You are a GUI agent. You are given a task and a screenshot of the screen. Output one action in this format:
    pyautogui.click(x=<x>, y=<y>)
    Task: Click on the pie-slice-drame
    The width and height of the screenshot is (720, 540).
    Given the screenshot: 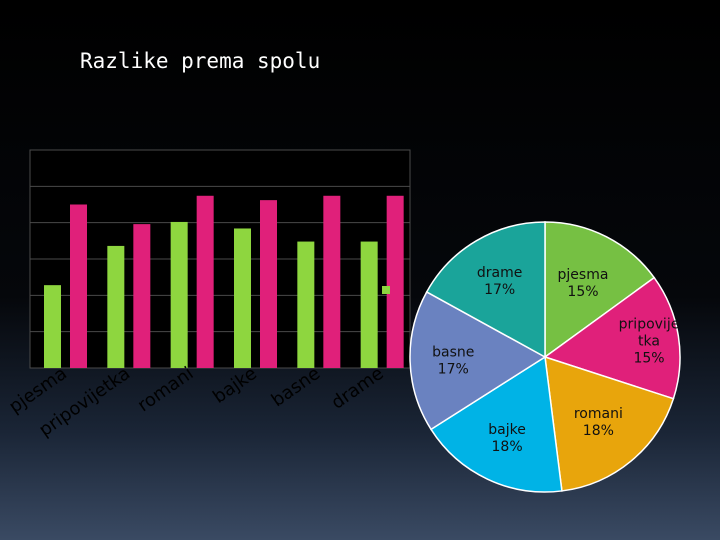 What is the action you would take?
    pyautogui.click(x=485, y=290)
    